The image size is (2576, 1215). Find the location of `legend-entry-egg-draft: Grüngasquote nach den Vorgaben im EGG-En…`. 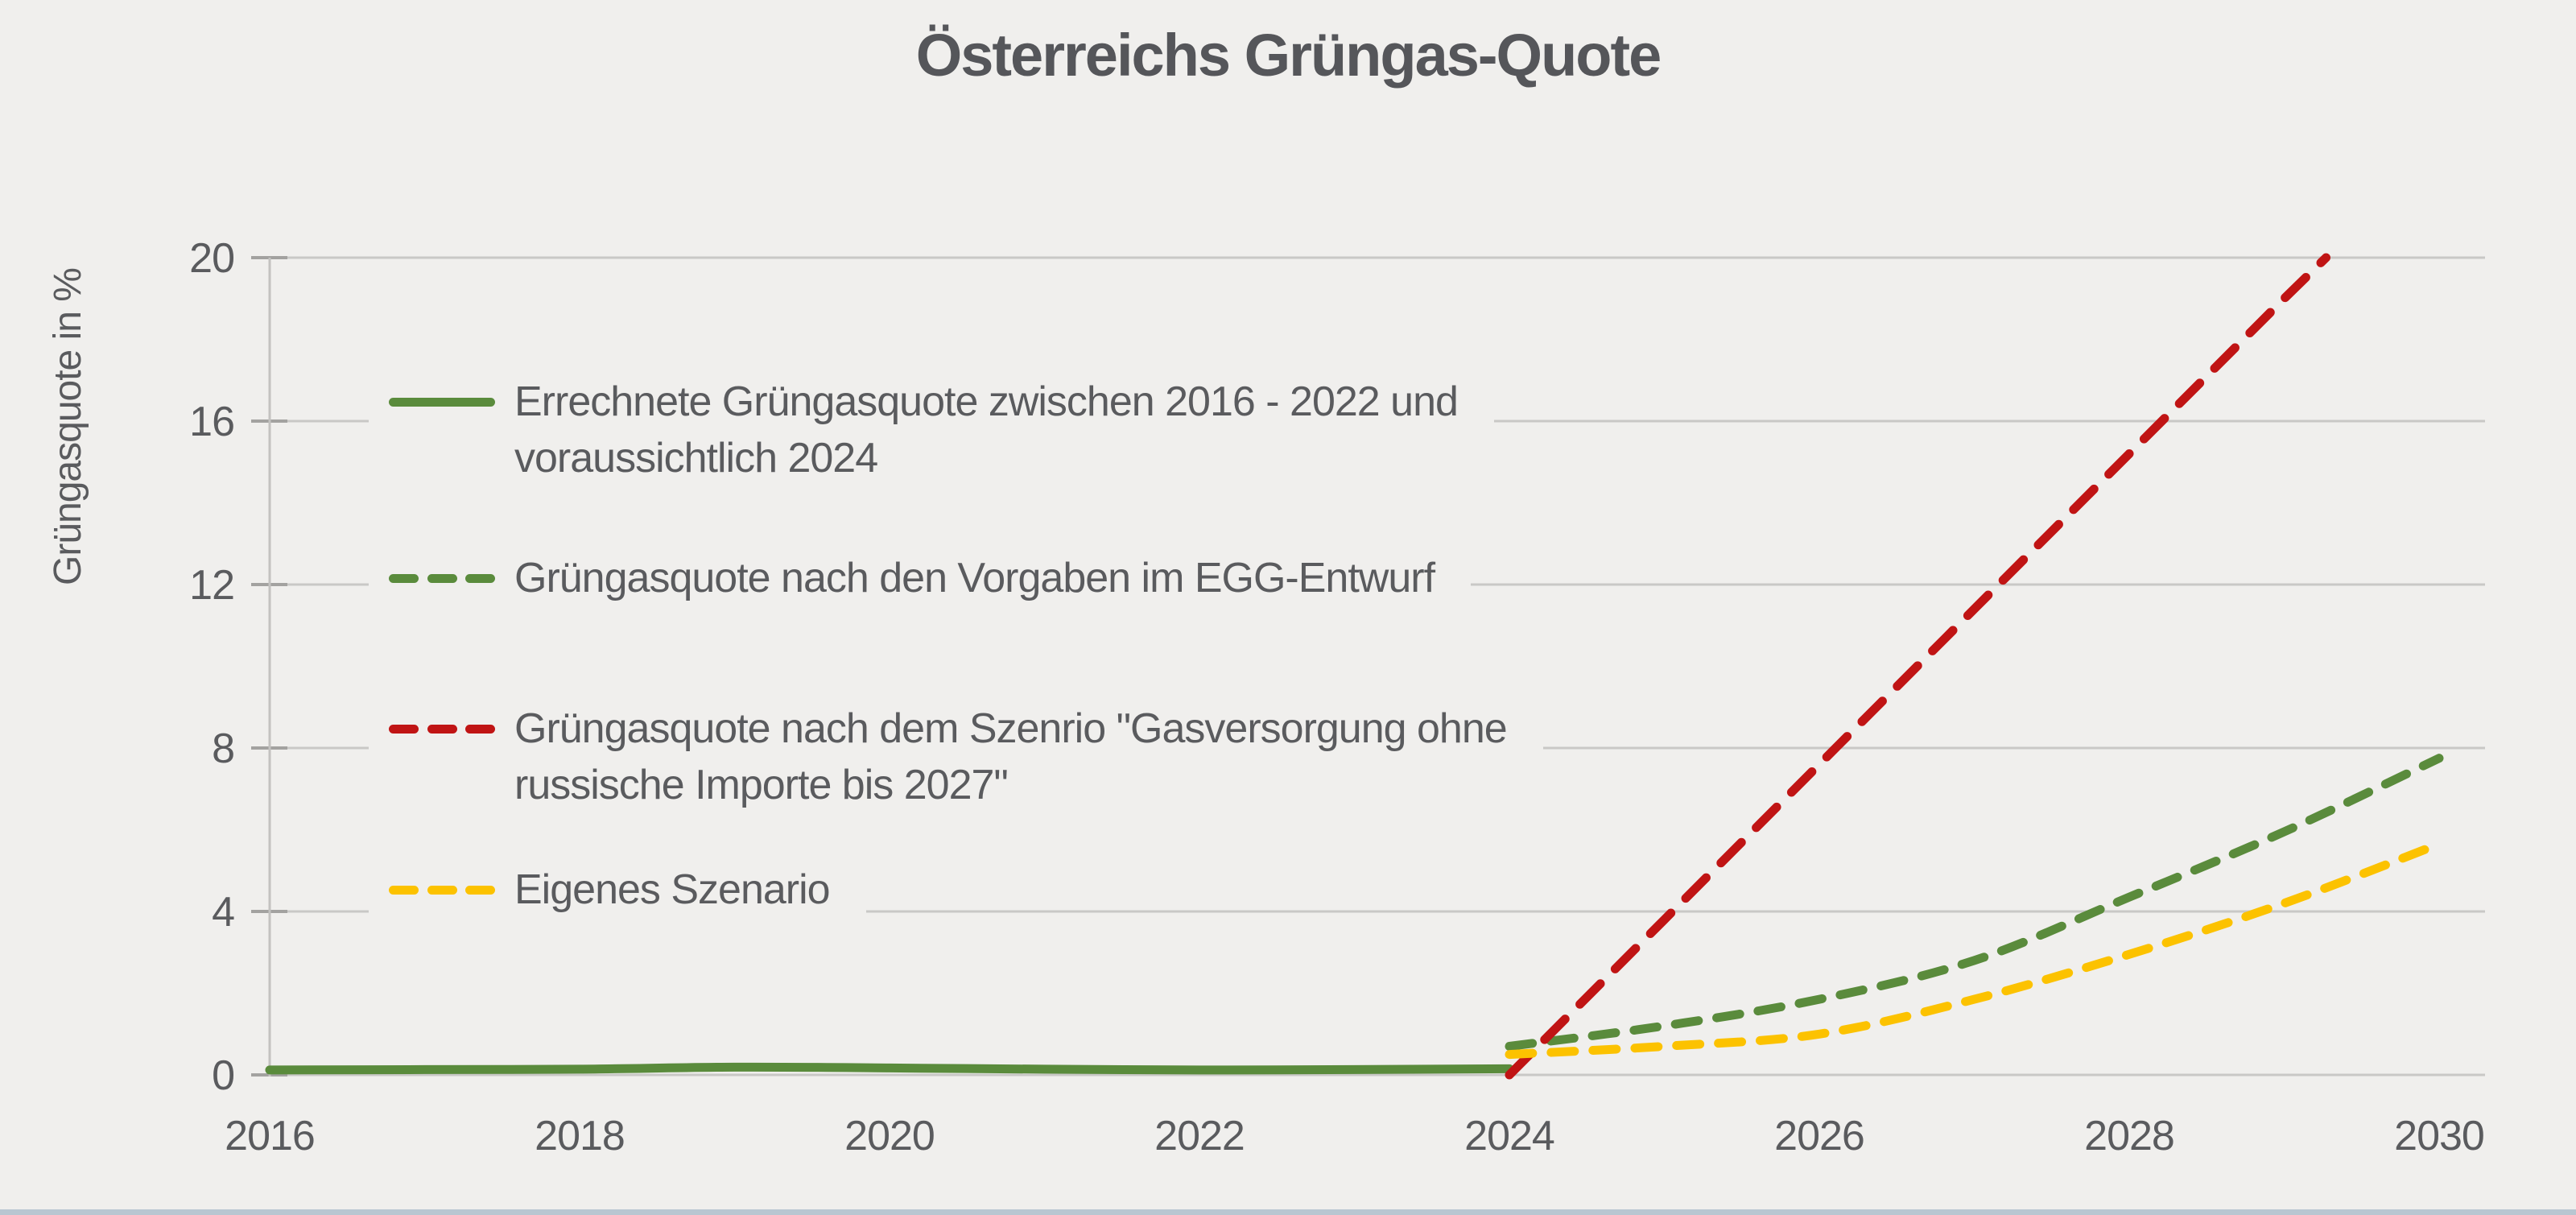

legend-entry-egg-draft: Grüngasquote nach den Vorgaben im EGG-En… is located at coordinates (920, 580).